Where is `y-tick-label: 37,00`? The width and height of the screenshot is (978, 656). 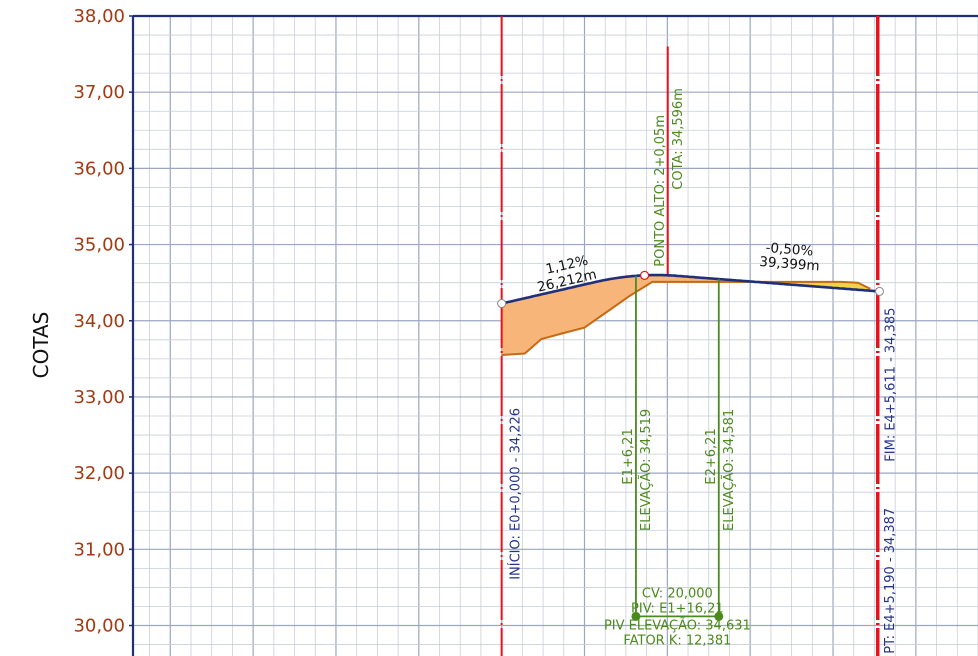 y-tick-label: 37,00 is located at coordinates (99, 92).